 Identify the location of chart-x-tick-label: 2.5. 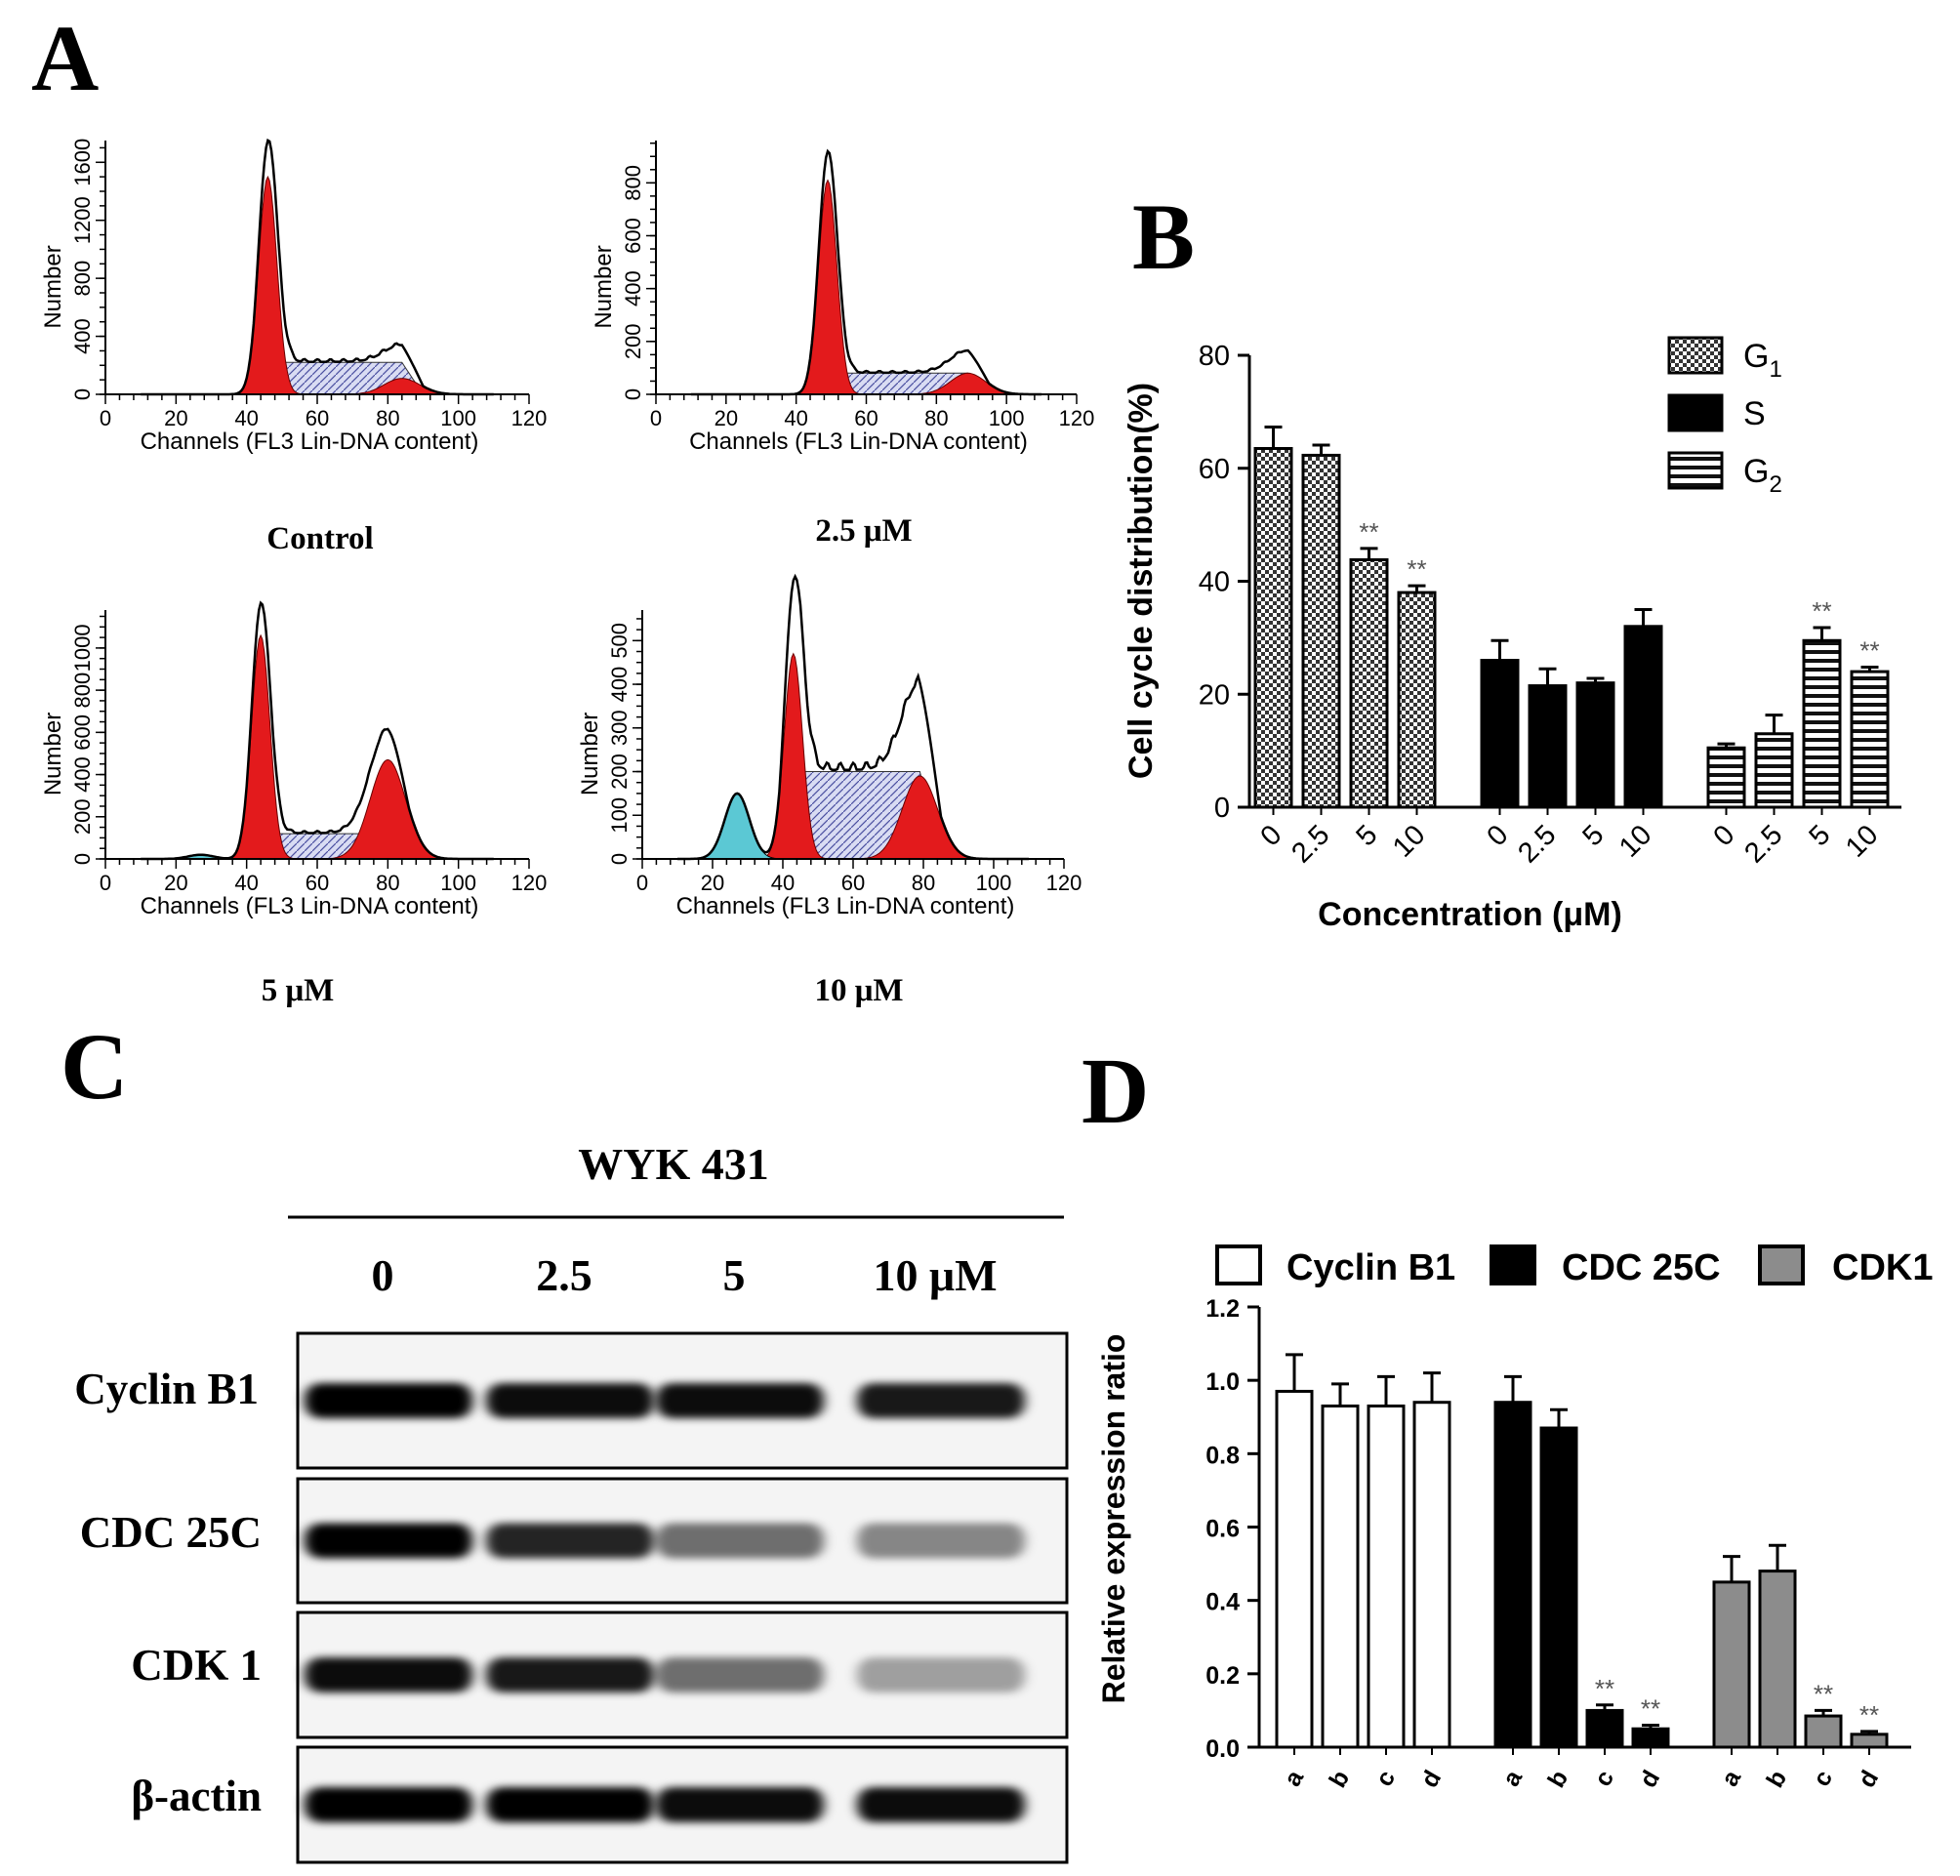
(1537, 844).